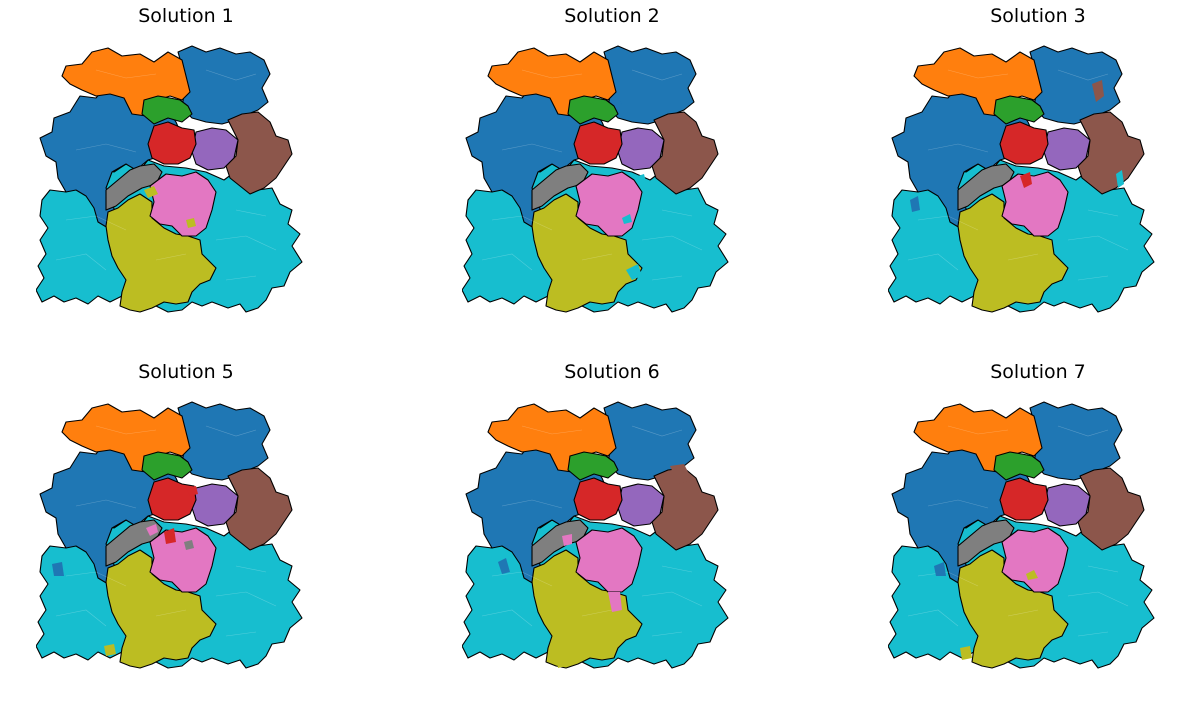 This screenshot has width=1182, height=706. I want to click on map-panel-solution-7: Solution 7, so click(1035, 526).